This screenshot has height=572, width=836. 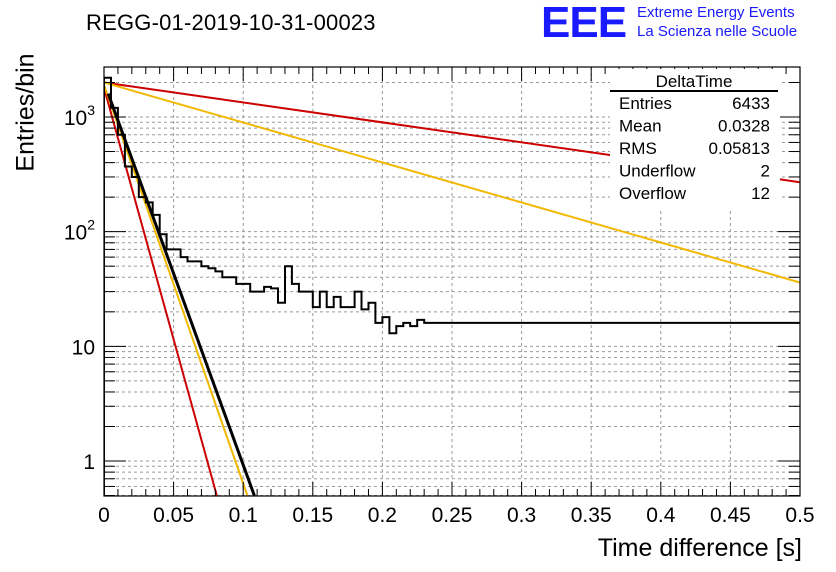 What do you see at coordinates (760, 193) in the screenshot?
I see `stats-value: 12` at bounding box center [760, 193].